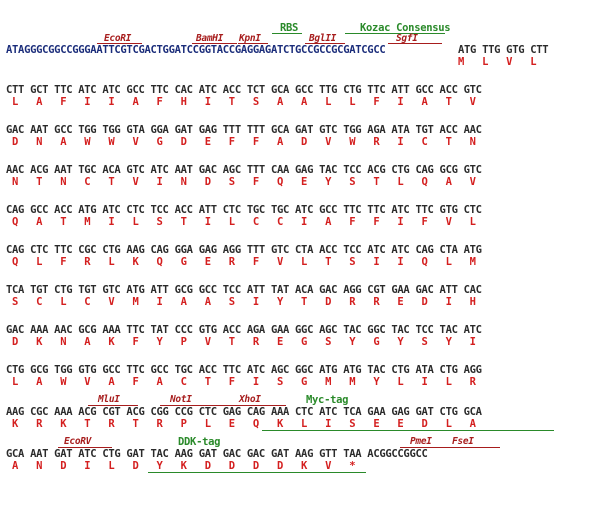  I want to click on mlui-underline, so click(113, 405).